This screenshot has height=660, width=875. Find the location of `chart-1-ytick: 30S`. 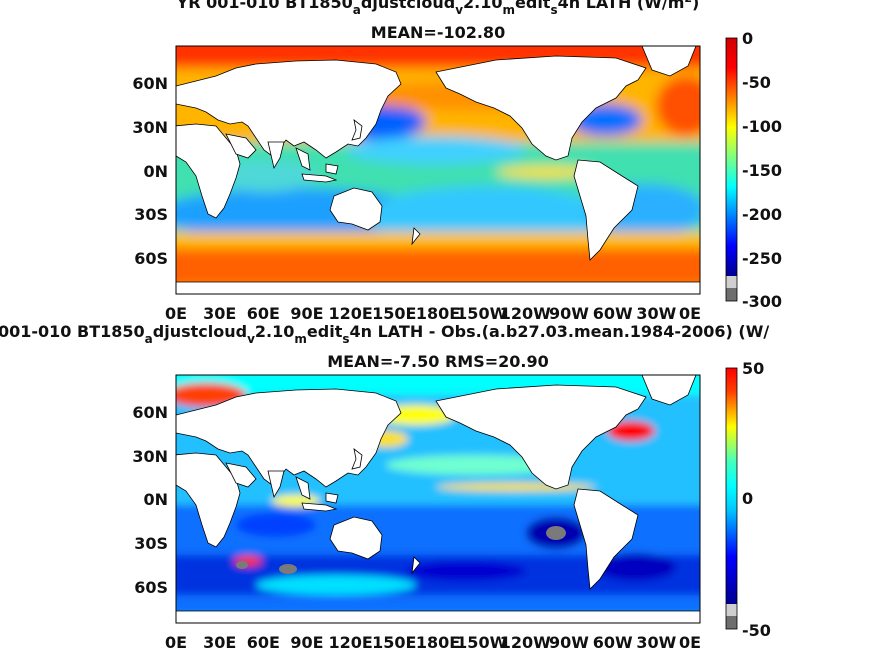

chart-1-ytick: 30S is located at coordinates (151, 214).